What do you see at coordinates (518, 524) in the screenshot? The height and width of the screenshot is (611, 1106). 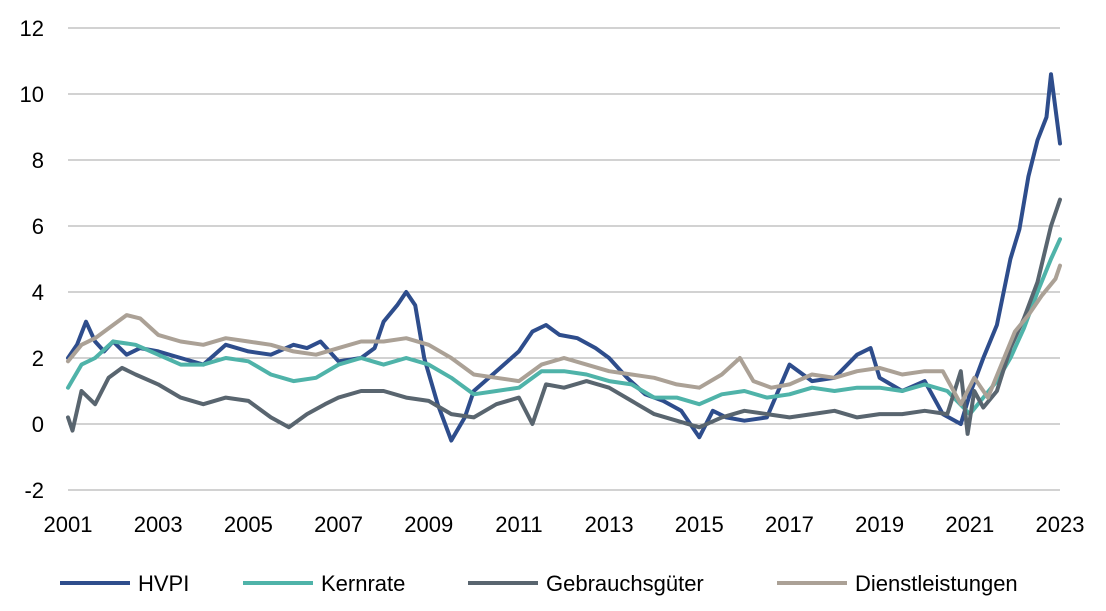 I see `x-tick-label: 2011` at bounding box center [518, 524].